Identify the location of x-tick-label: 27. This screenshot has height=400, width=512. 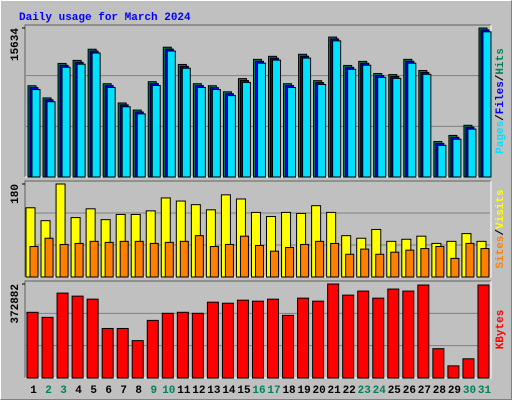
(424, 391).